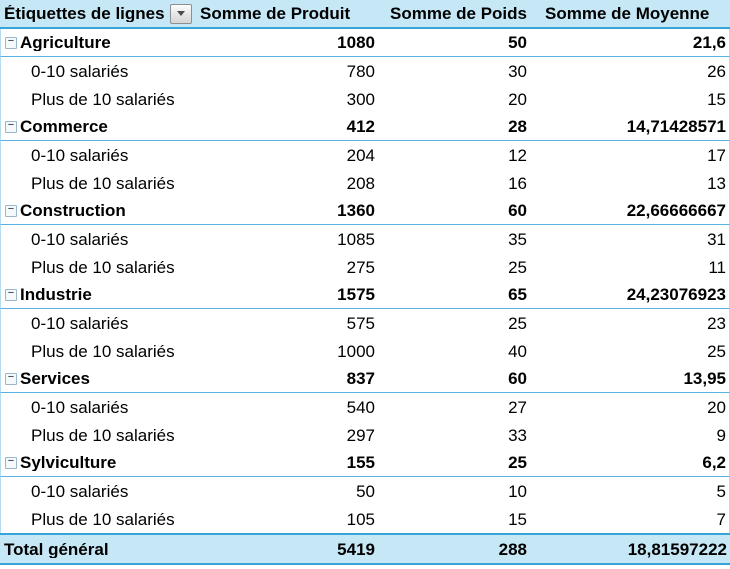  Describe the element at coordinates (286, 549) in the screenshot. I see `produit-value: 5419` at that location.